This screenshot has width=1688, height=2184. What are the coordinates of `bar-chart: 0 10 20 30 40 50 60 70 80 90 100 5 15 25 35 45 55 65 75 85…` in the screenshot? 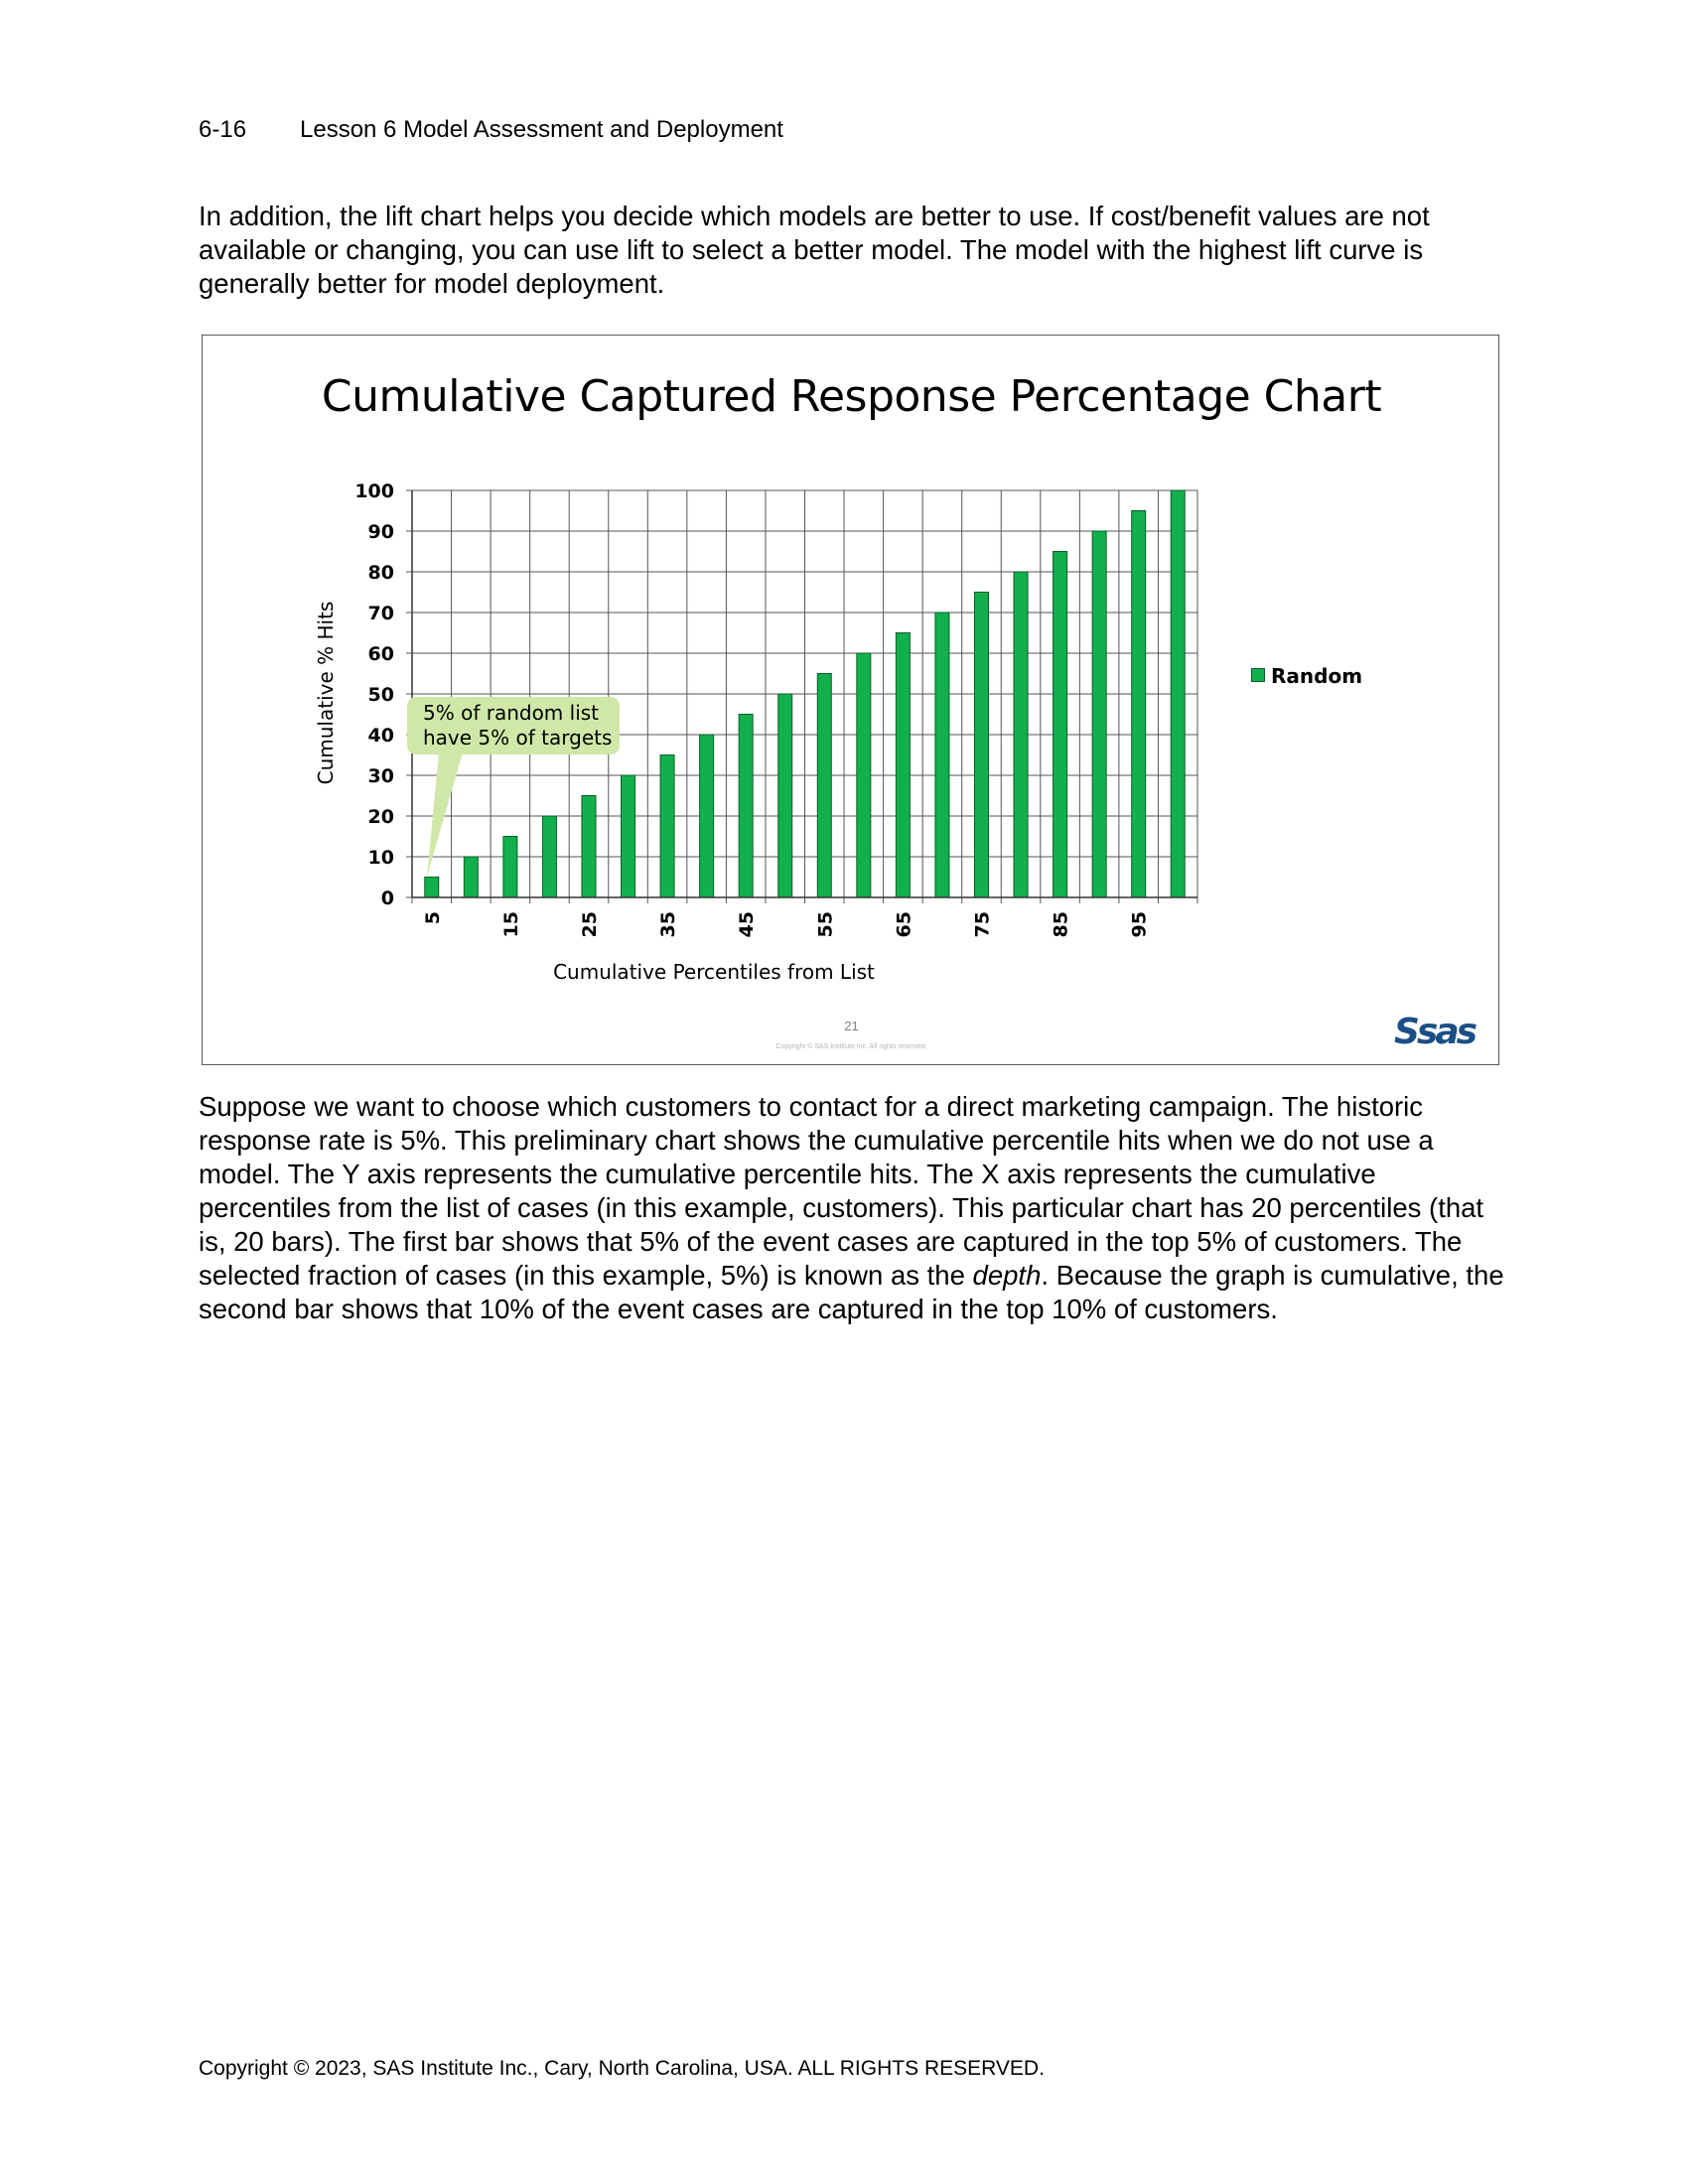 It's located at (776, 708).